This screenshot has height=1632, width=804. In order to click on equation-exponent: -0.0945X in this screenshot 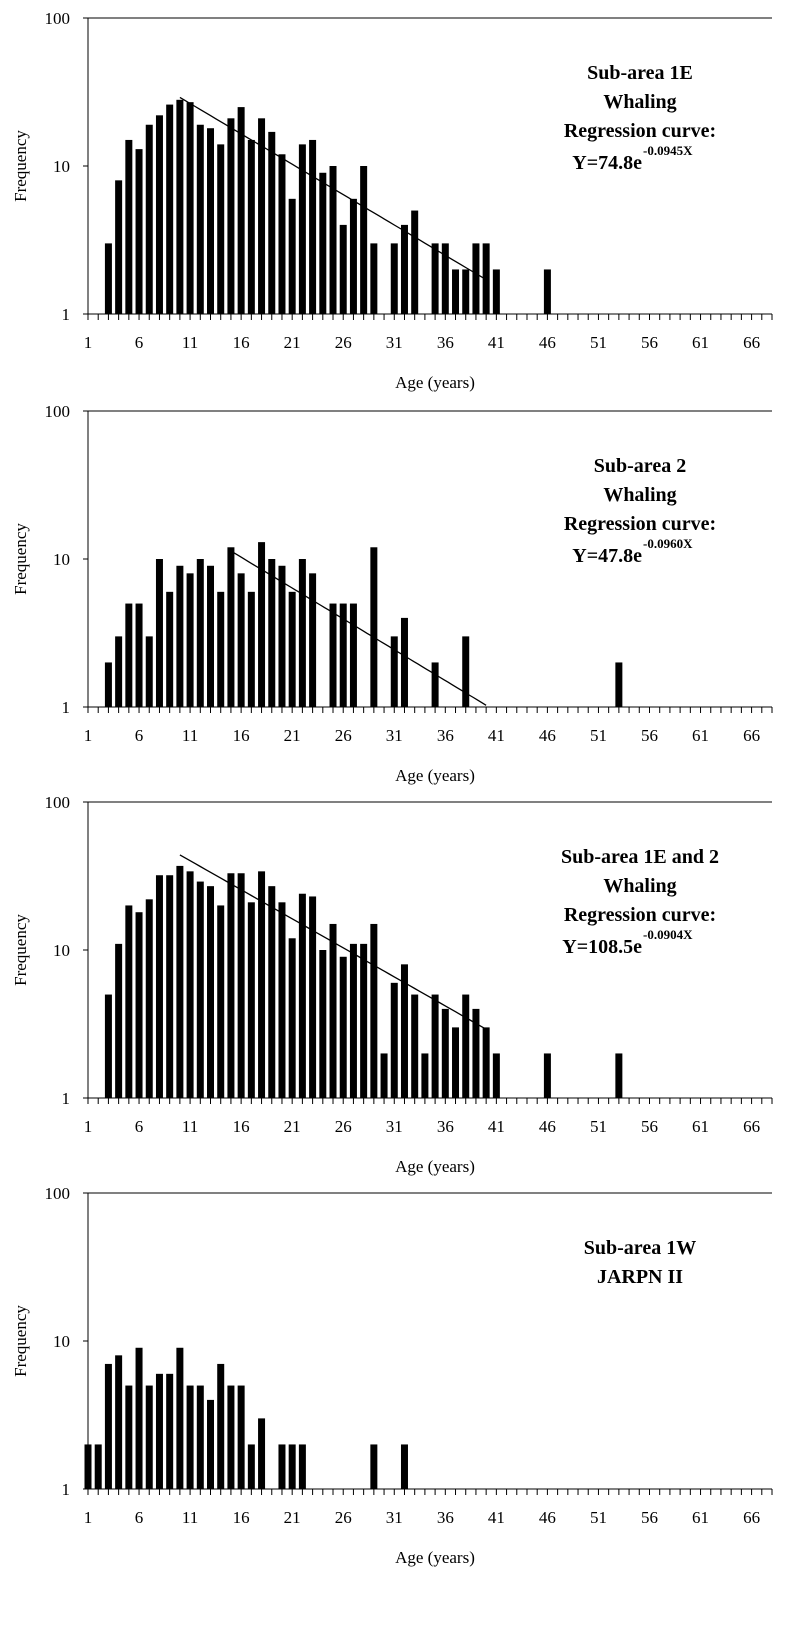, I will do `click(668, 150)`.